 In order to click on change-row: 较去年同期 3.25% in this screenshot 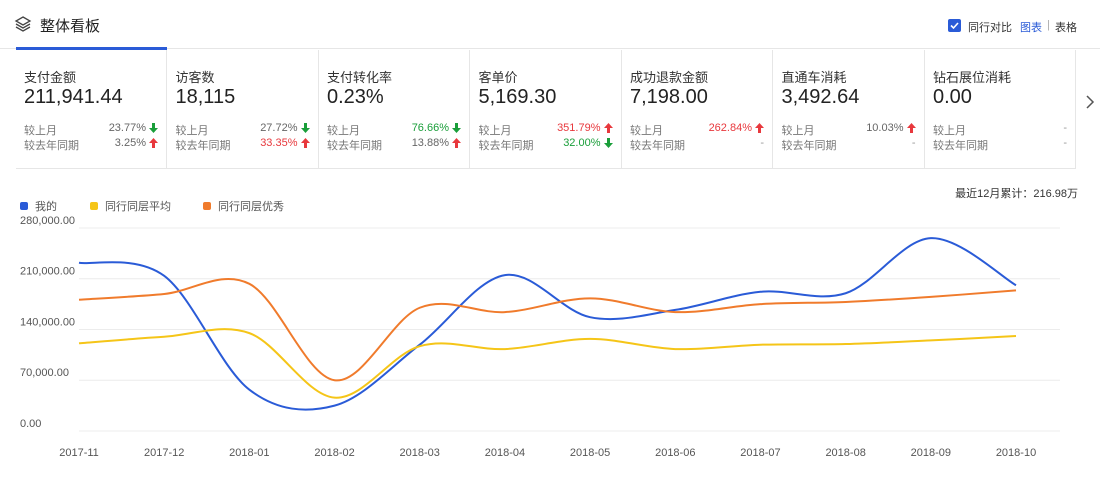, I will do `click(91, 144)`.